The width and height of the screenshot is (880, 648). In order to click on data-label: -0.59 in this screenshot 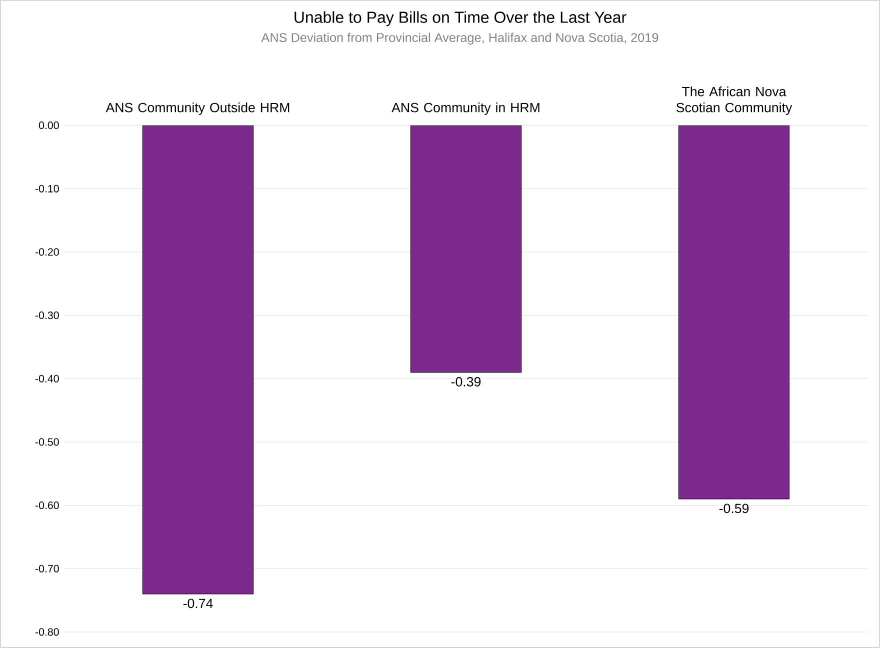, I will do `click(734, 509)`.